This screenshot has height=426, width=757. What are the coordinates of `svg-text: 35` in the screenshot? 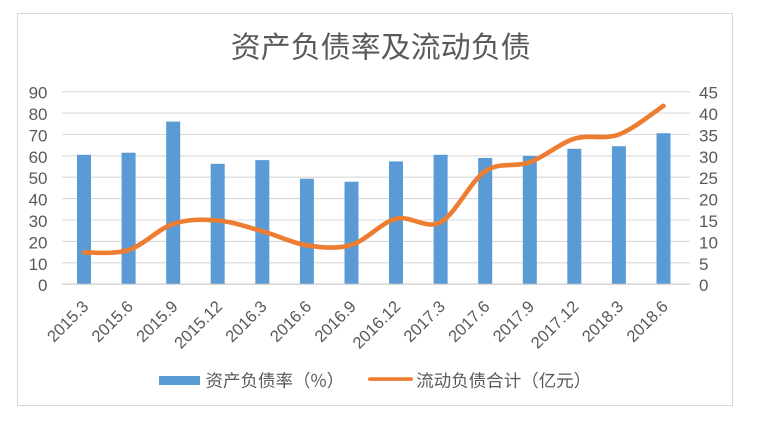 It's located at (708, 136).